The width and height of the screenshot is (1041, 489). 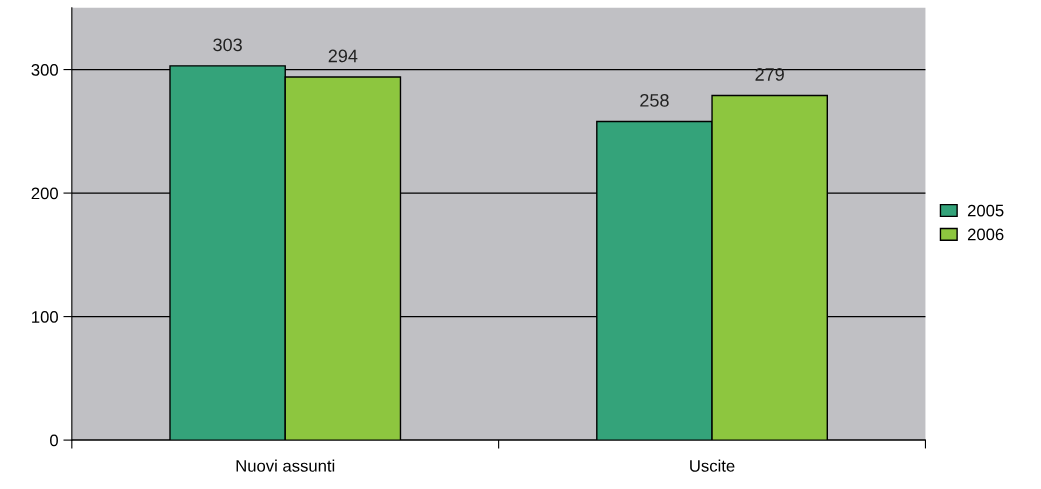 What do you see at coordinates (285, 465) in the screenshot?
I see `x-tick-label: Nuovi assunti` at bounding box center [285, 465].